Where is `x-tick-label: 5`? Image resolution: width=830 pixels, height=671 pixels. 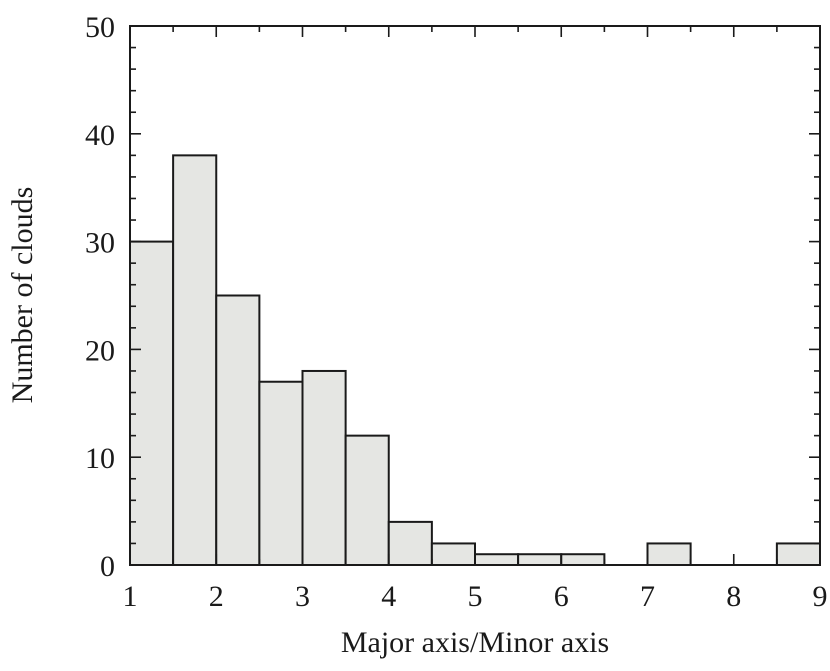 x-tick-label: 5 is located at coordinates (475, 596).